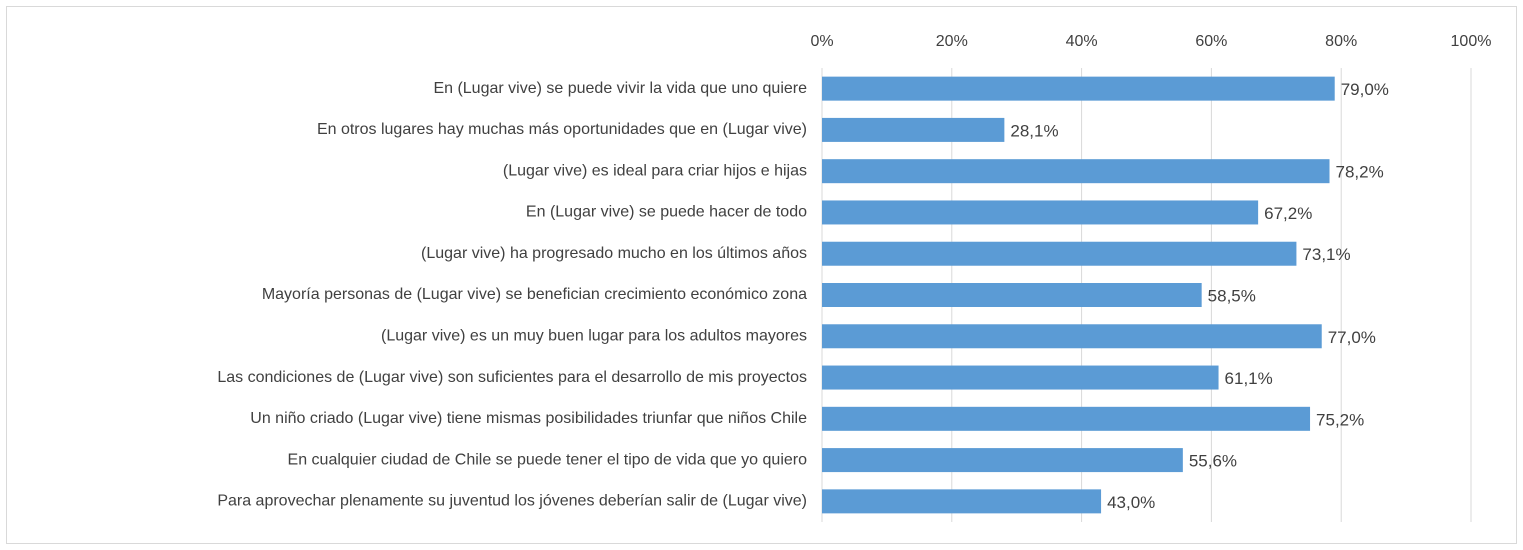  What do you see at coordinates (821, 41) in the screenshot?
I see `x-tick-label: 0%` at bounding box center [821, 41].